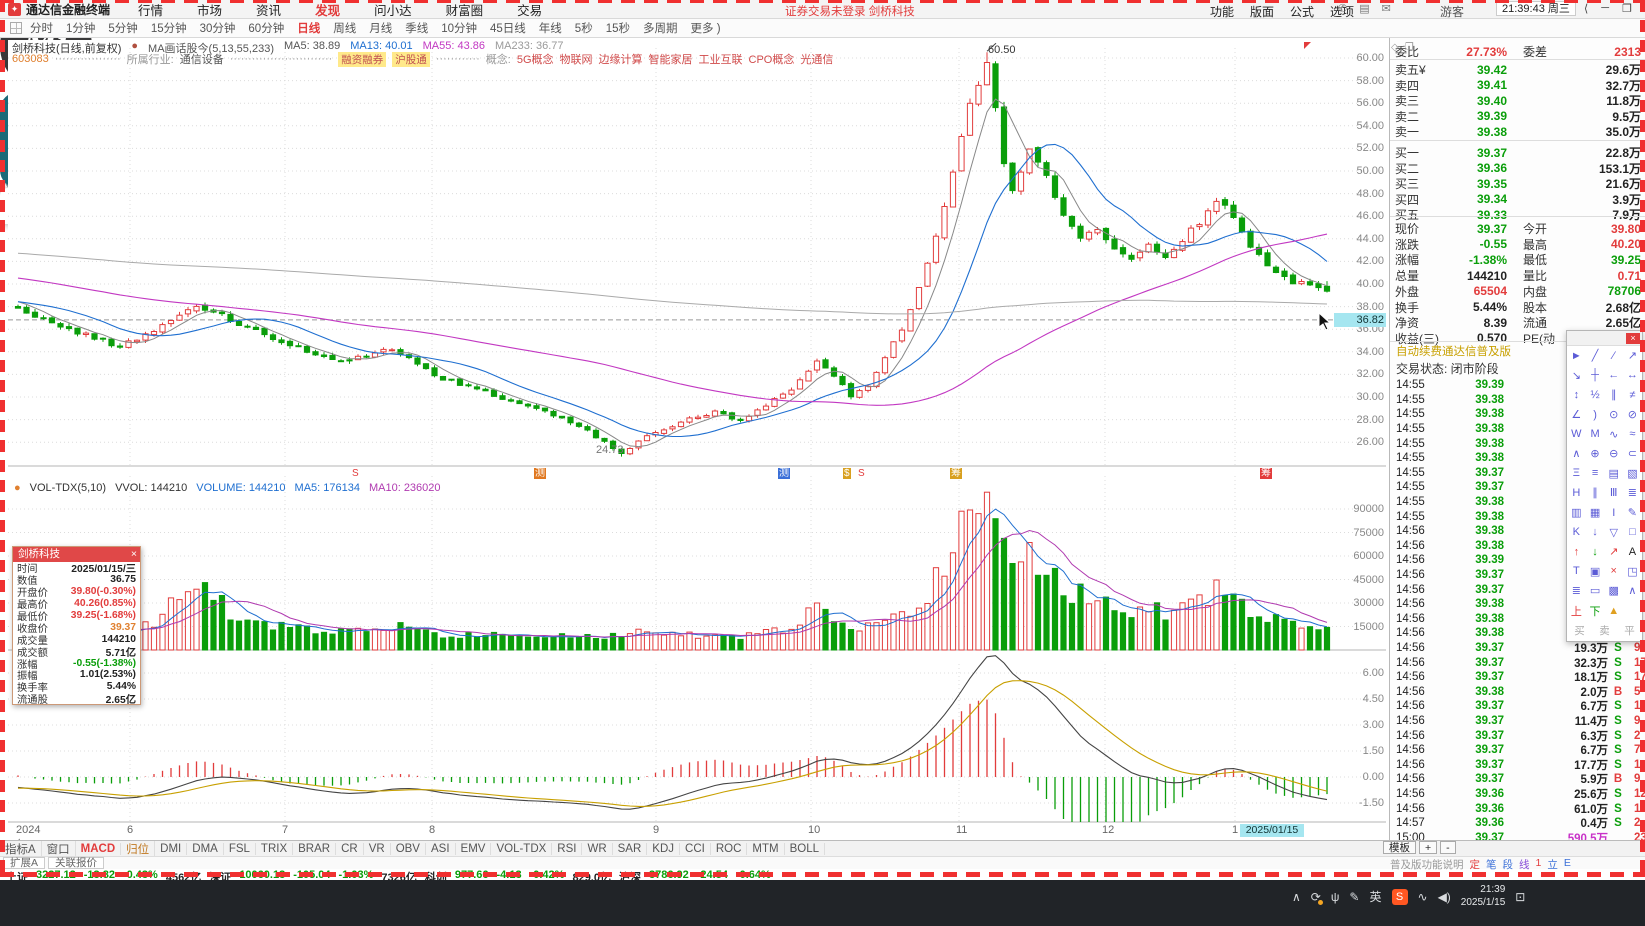  What do you see at coordinates (1586, 9) in the screenshot?
I see `back-icon: ⟨` at bounding box center [1586, 9].